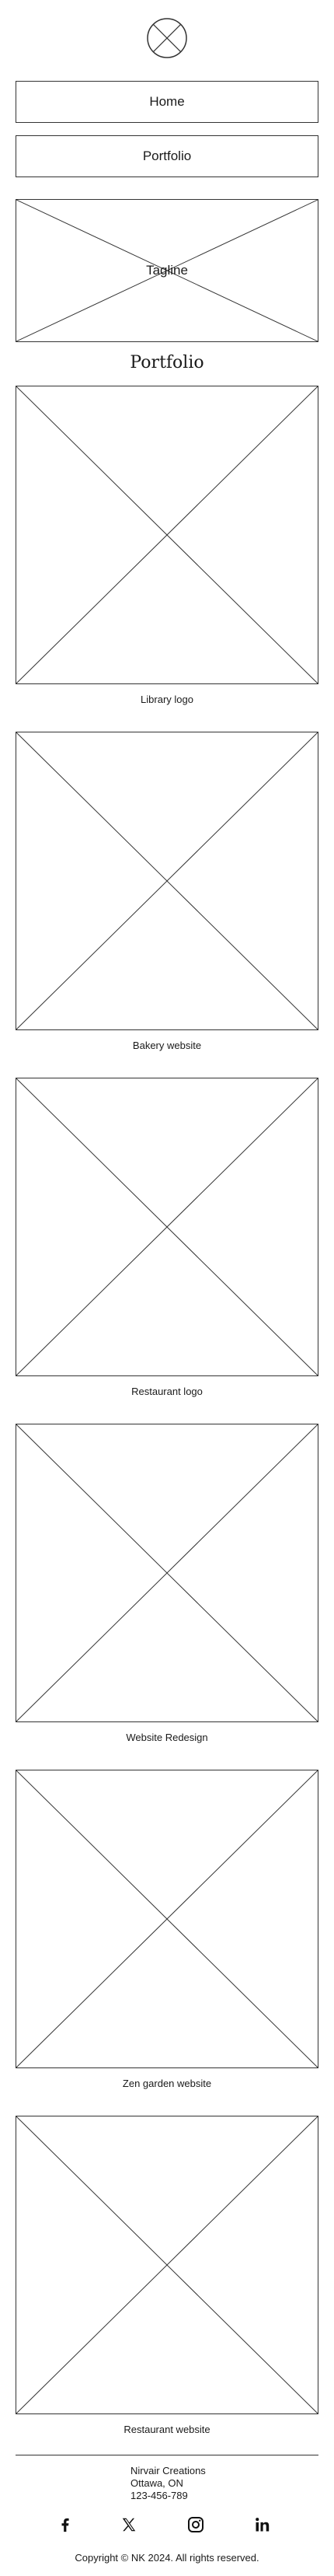 The width and height of the screenshot is (334, 2576). What do you see at coordinates (196, 2525) in the screenshot?
I see `instagram-icon` at bounding box center [196, 2525].